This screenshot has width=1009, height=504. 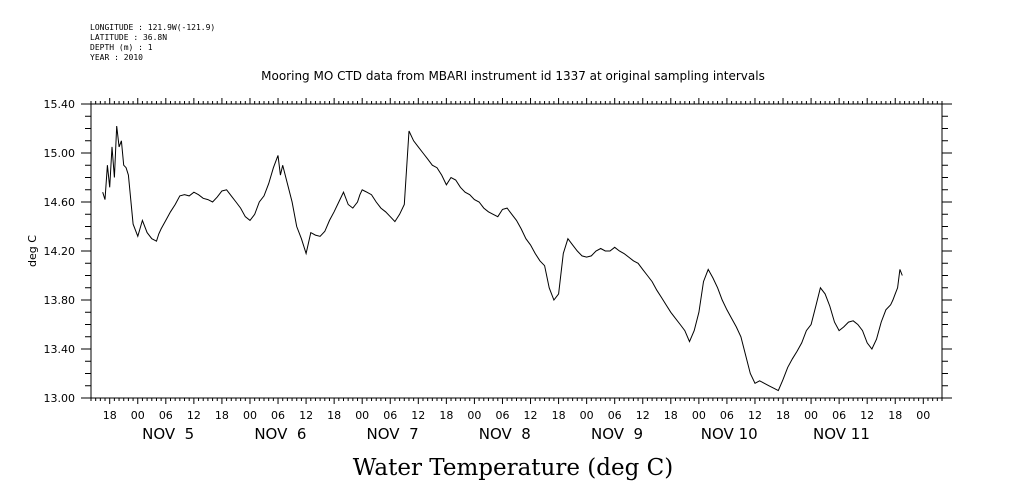 I want to click on y-tick-label: 15.00, so click(x=60, y=153).